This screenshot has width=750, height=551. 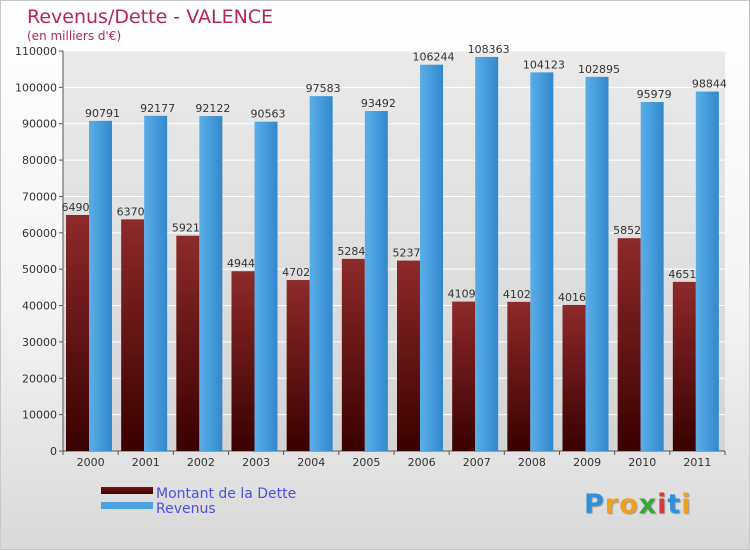 I want to click on x-tick-label: 2004, so click(x=311, y=462).